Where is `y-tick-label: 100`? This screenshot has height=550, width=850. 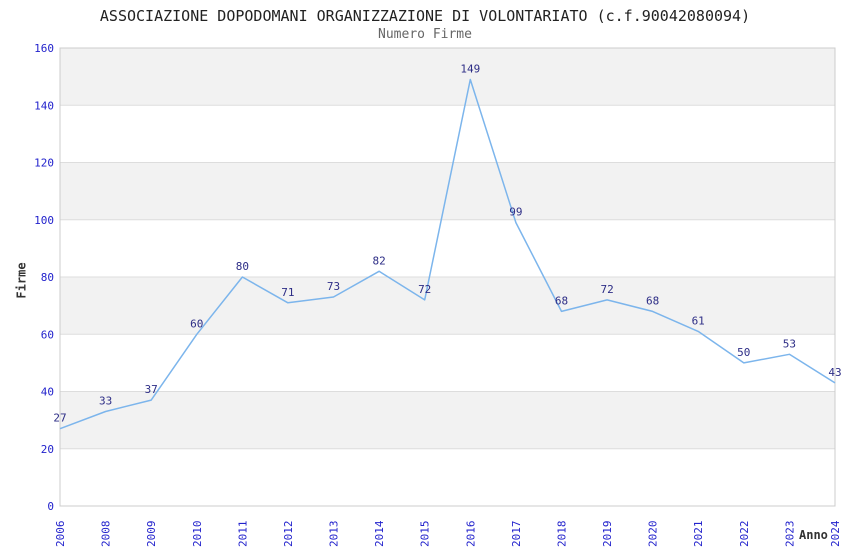 y-tick-label: 100 is located at coordinates (44, 220).